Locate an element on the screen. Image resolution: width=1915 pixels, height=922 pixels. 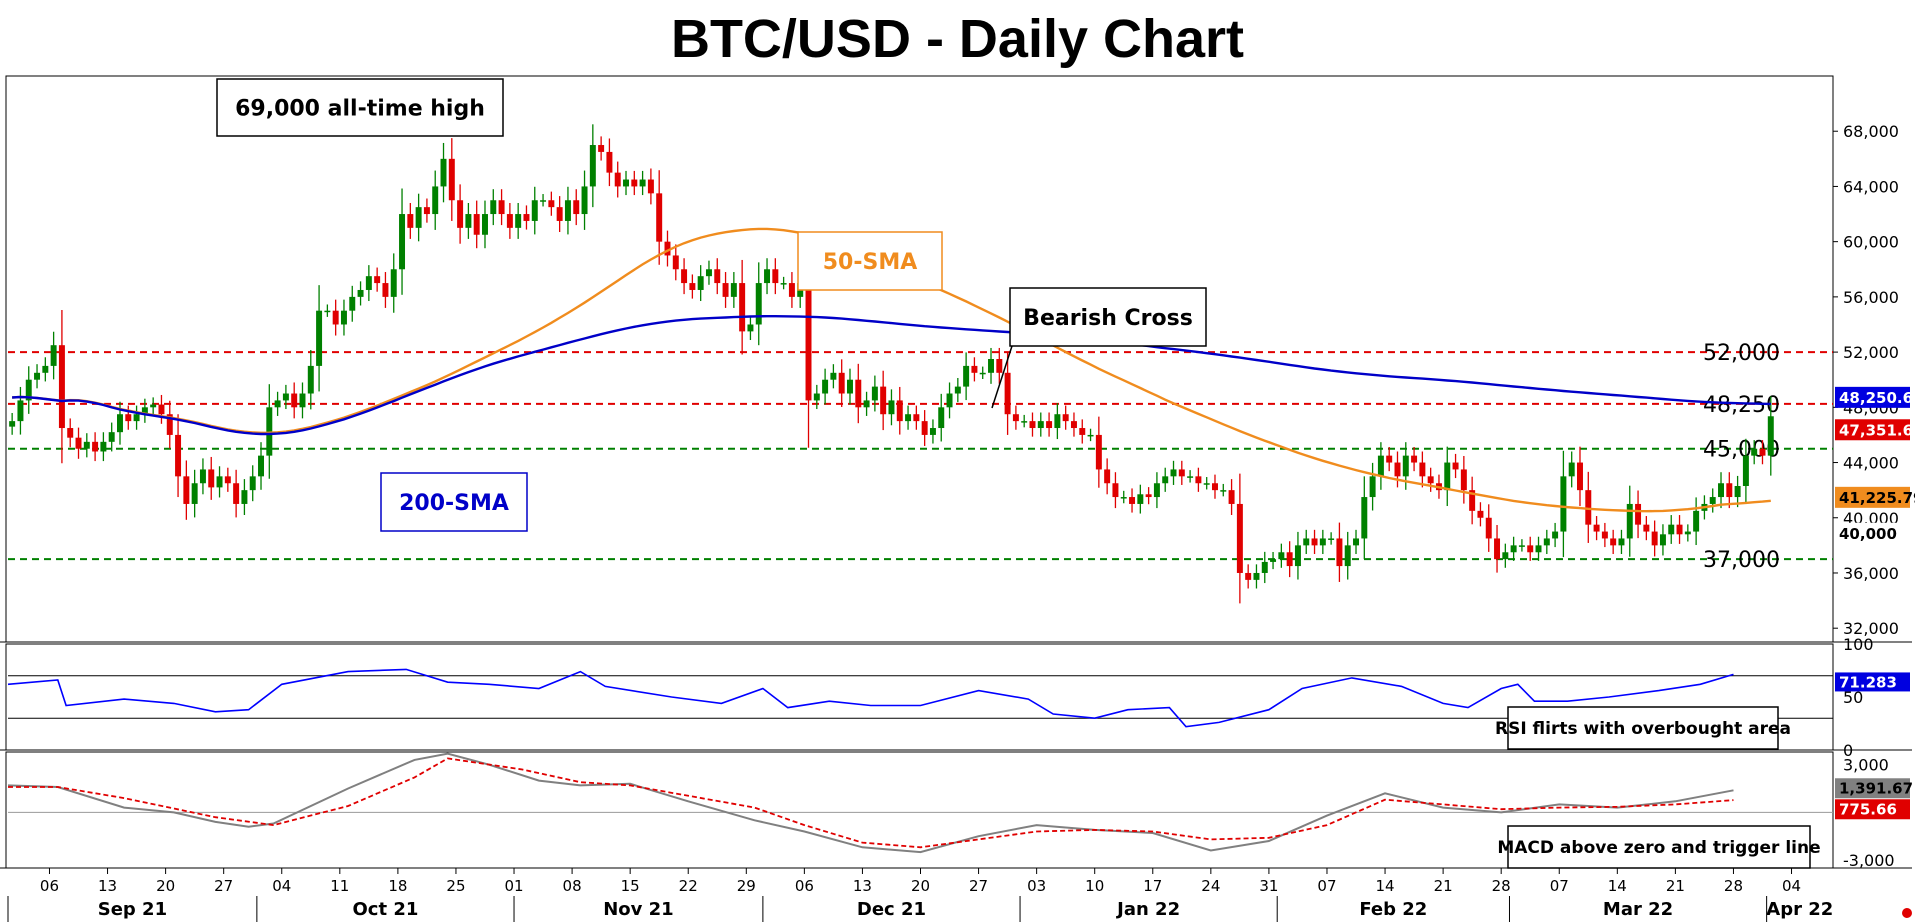
y-tick-label: 64,000 is located at coordinates (1871, 186).